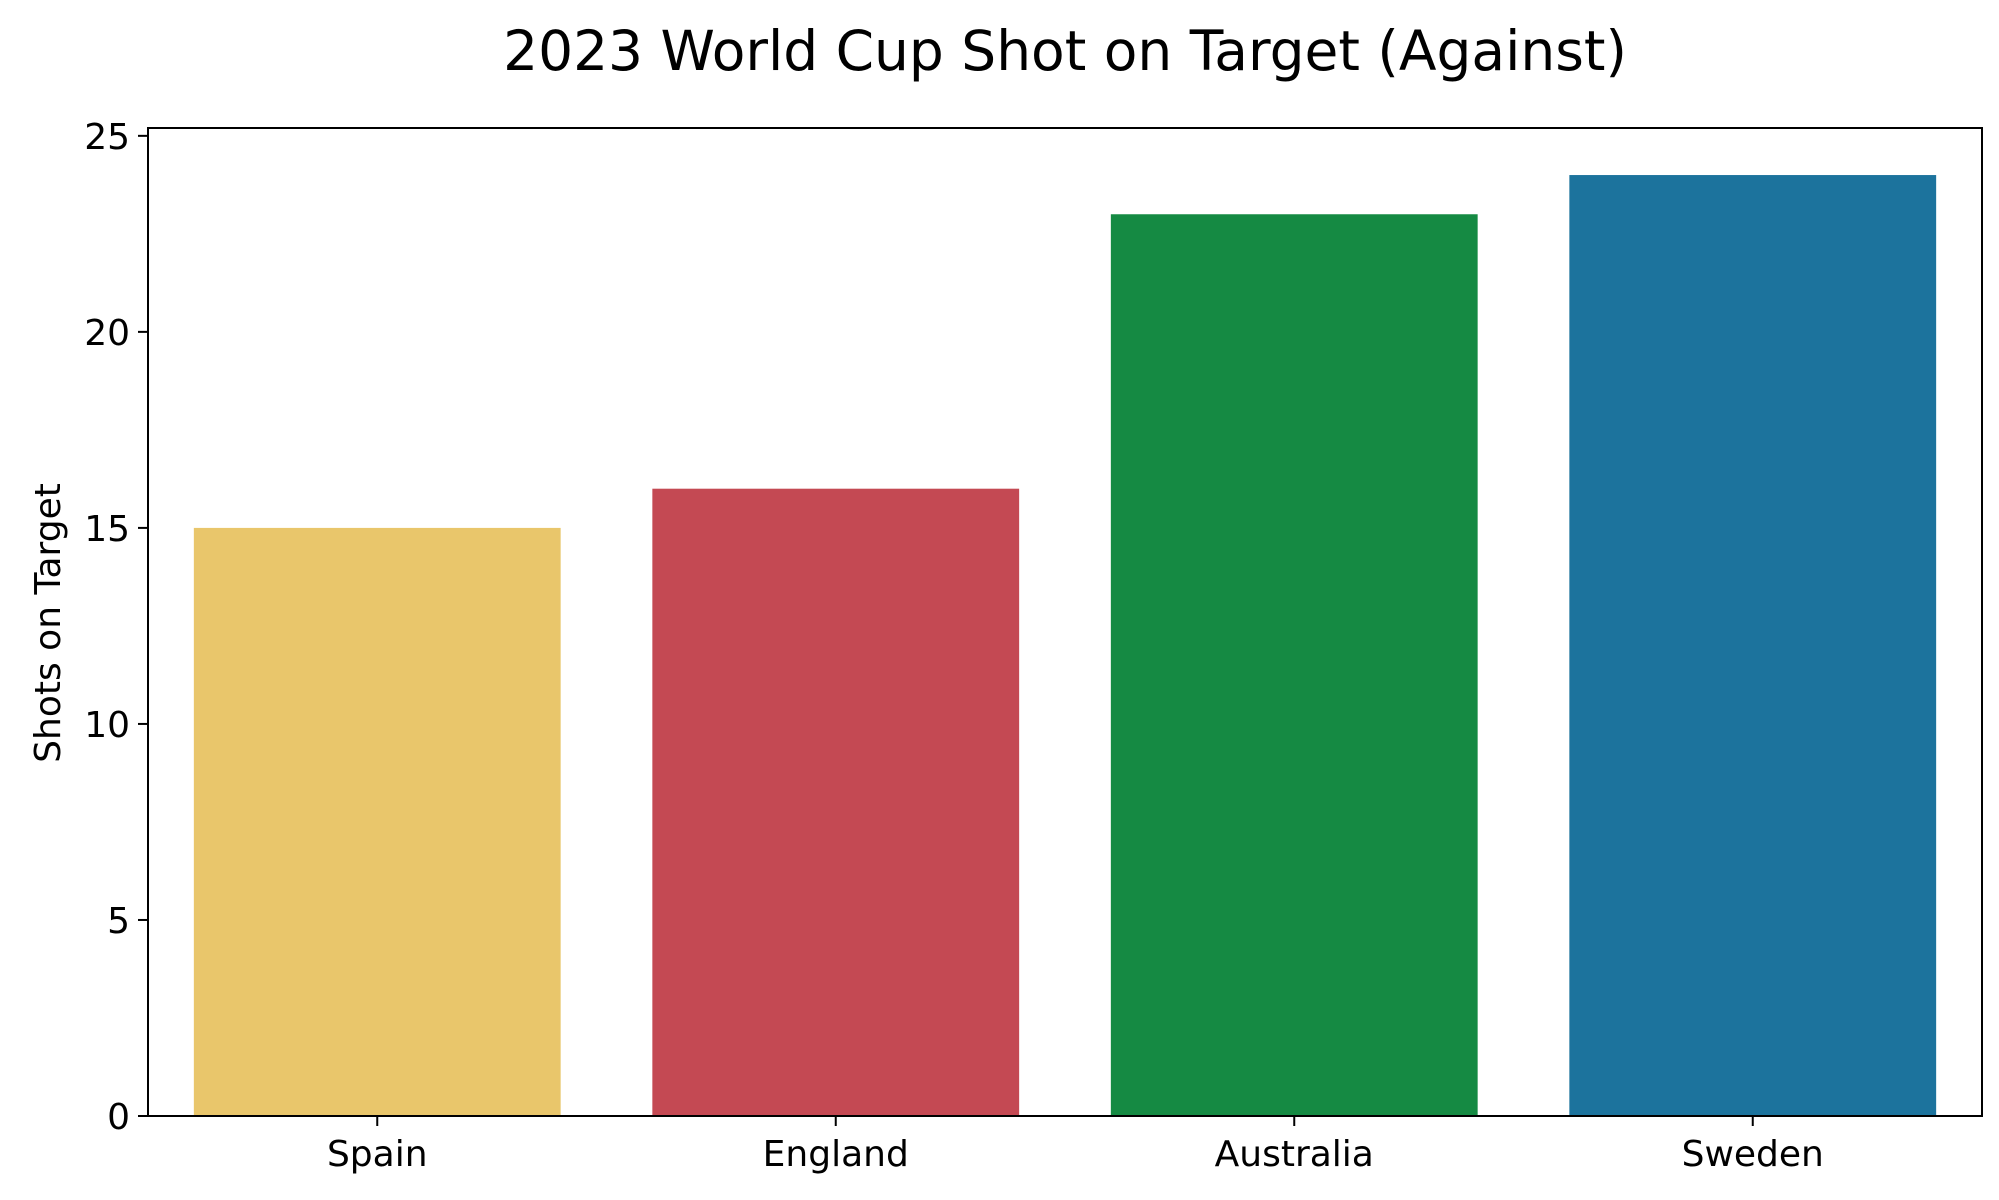 The width and height of the screenshot is (1999, 1200). I want to click on bar-england, so click(836, 802).